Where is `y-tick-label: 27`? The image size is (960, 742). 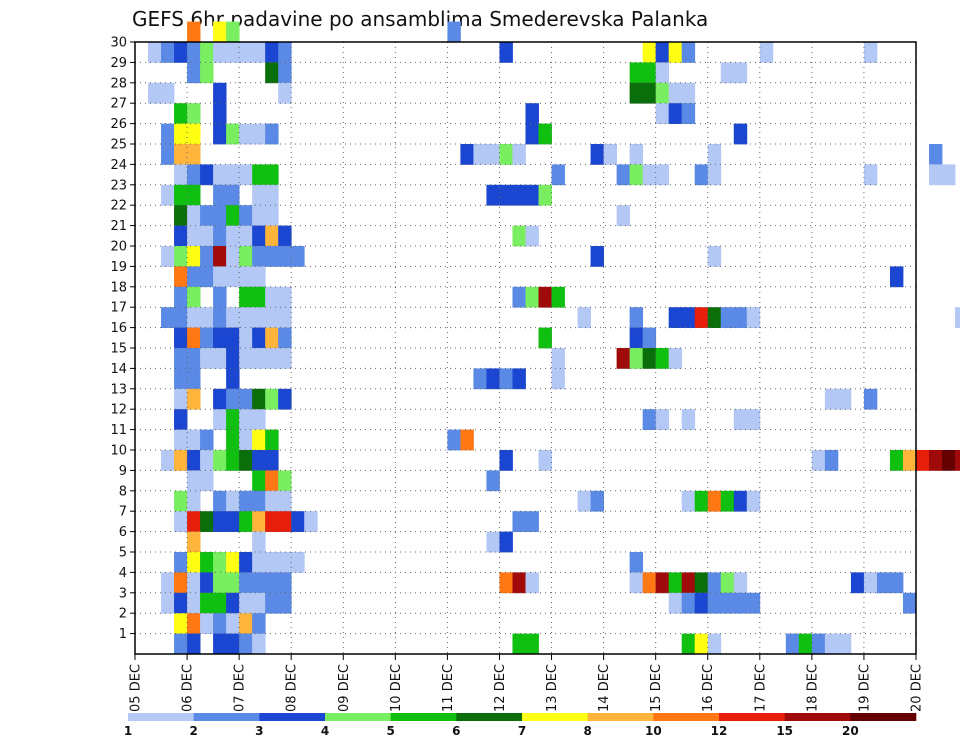 y-tick-label: 27 is located at coordinates (118, 104).